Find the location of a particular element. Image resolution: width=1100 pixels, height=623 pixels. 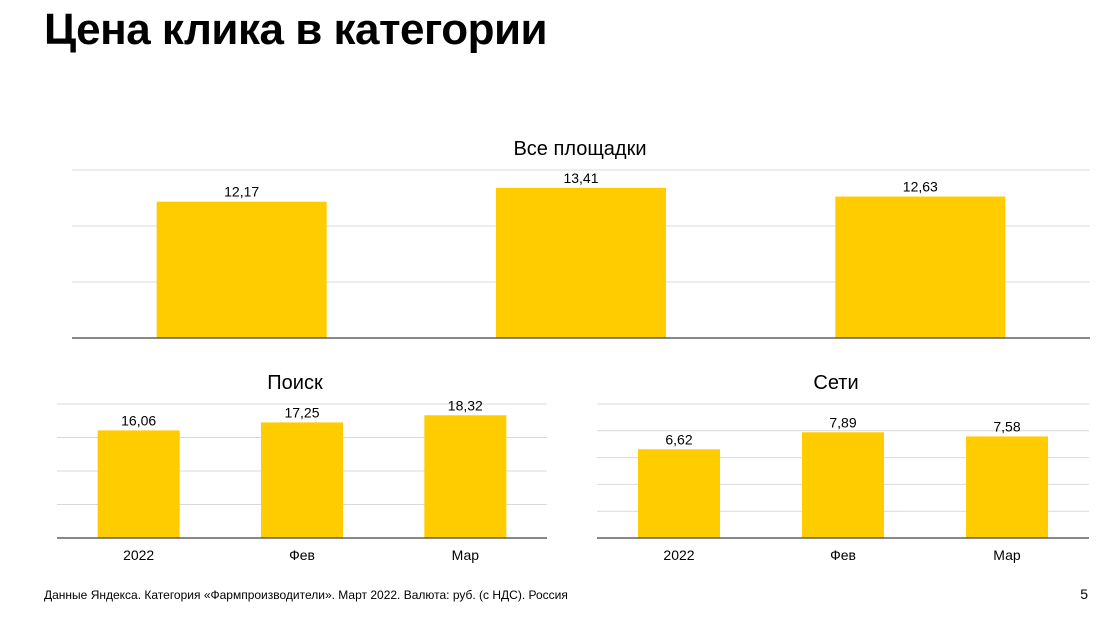

data-label: 7,89 is located at coordinates (842, 422).